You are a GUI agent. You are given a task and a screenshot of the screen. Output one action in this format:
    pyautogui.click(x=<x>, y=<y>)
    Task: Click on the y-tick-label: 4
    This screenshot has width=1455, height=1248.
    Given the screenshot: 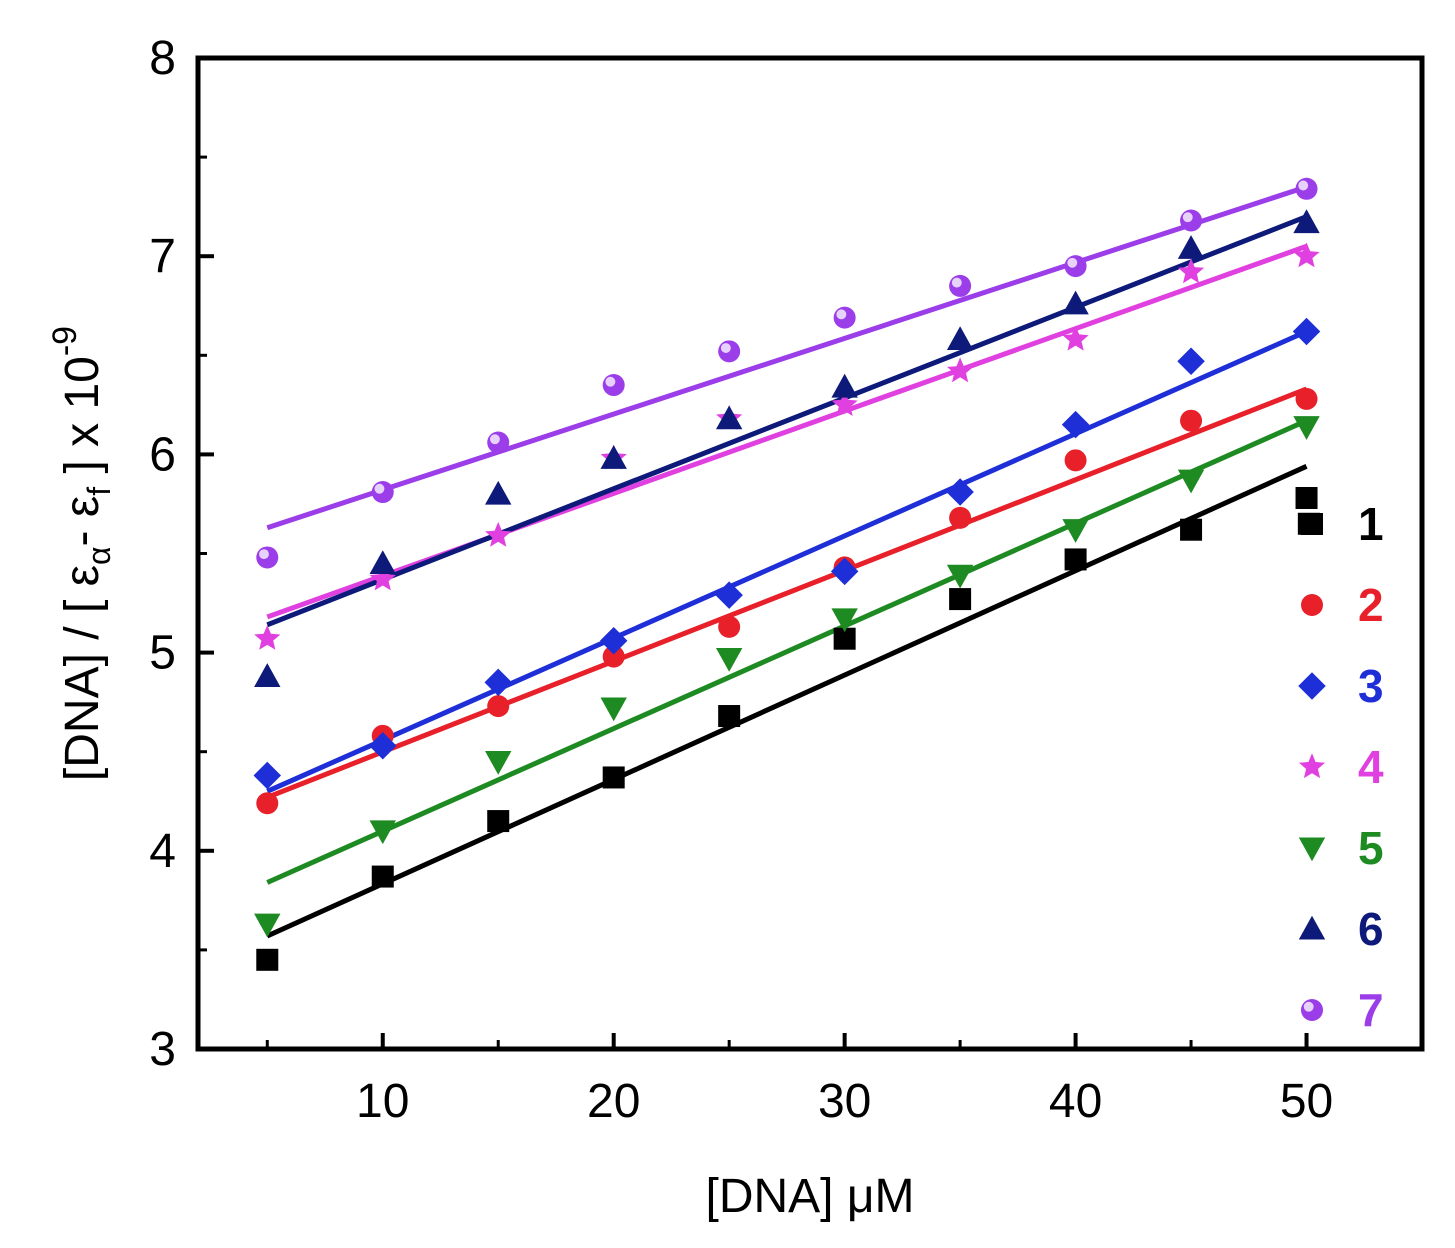 What is the action you would take?
    pyautogui.click(x=162, y=851)
    